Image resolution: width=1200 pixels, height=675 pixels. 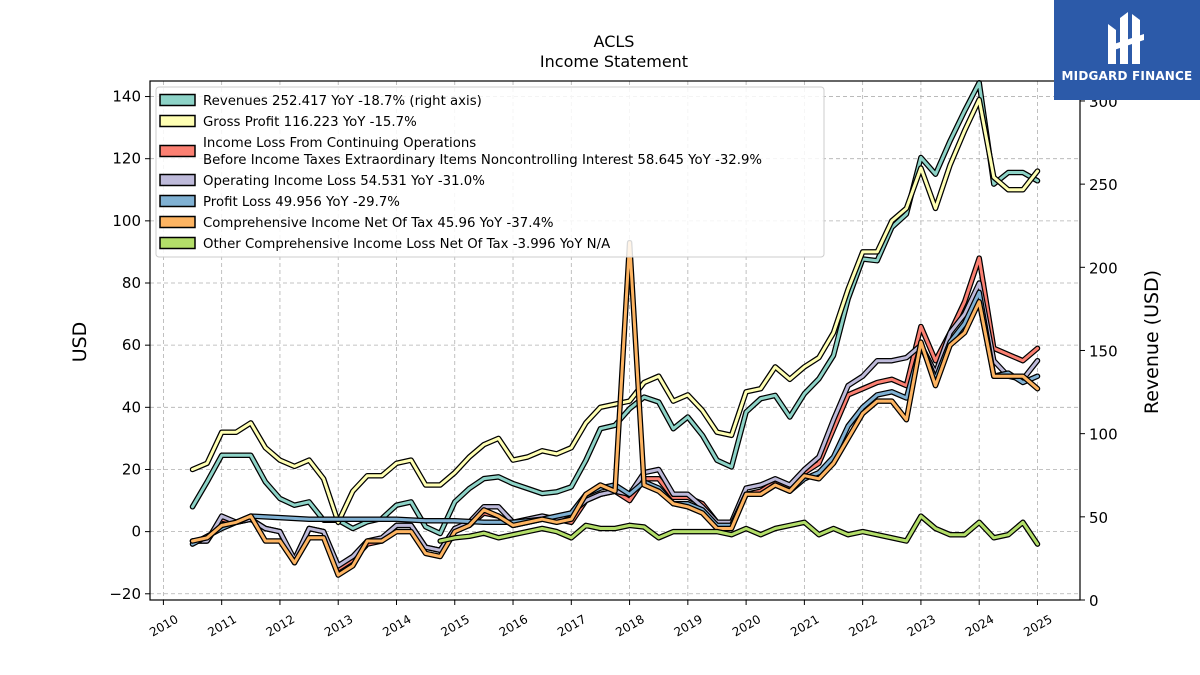 What do you see at coordinates (1103, 268) in the screenshot?
I see `y-right-tick-label: 200` at bounding box center [1103, 268].